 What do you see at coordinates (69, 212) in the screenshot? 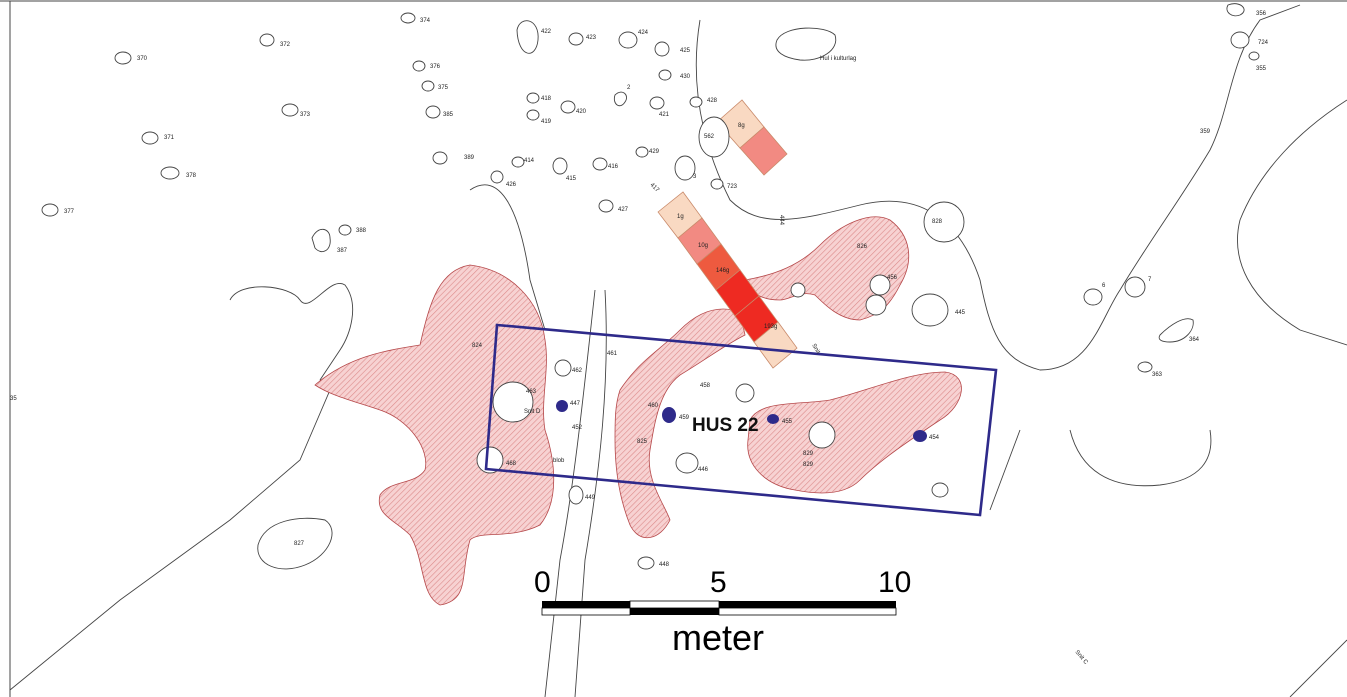
I see `feature-label: 377` at bounding box center [69, 212].